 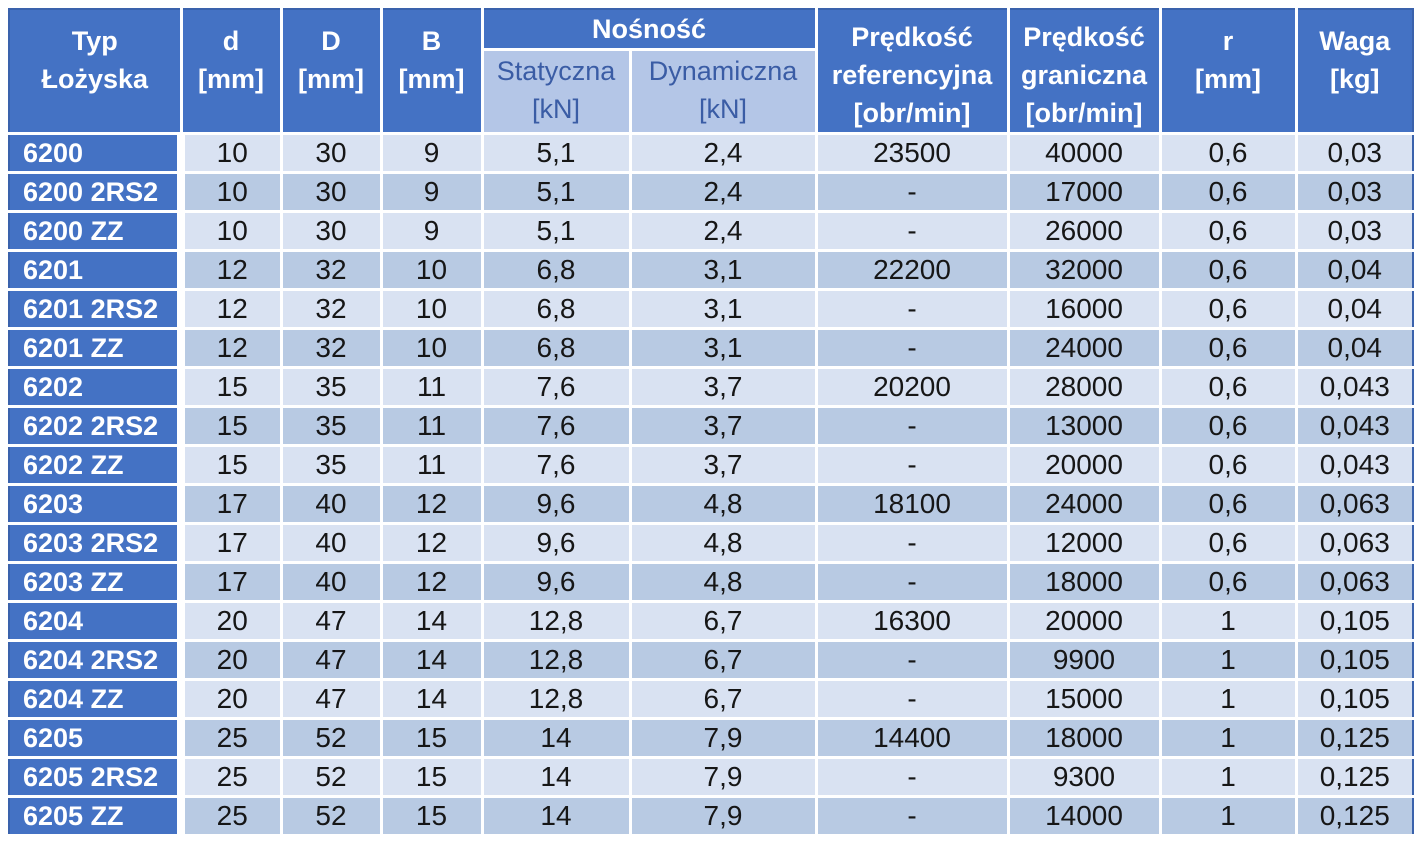 I want to click on cell-nosnosc-dynamiczna: 2,4, so click(x=723, y=231).